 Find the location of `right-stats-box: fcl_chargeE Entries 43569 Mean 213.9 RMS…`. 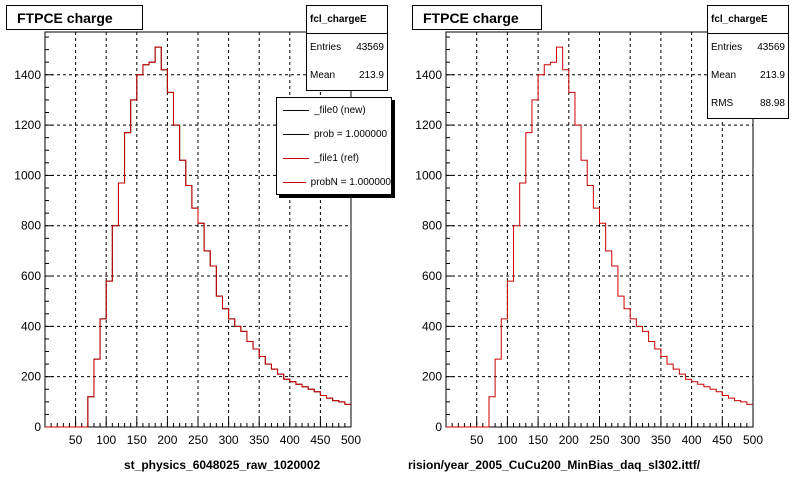

right-stats-box: fcl_chargeE Entries 43569 Mean 213.9 RMS… is located at coordinates (748, 62).